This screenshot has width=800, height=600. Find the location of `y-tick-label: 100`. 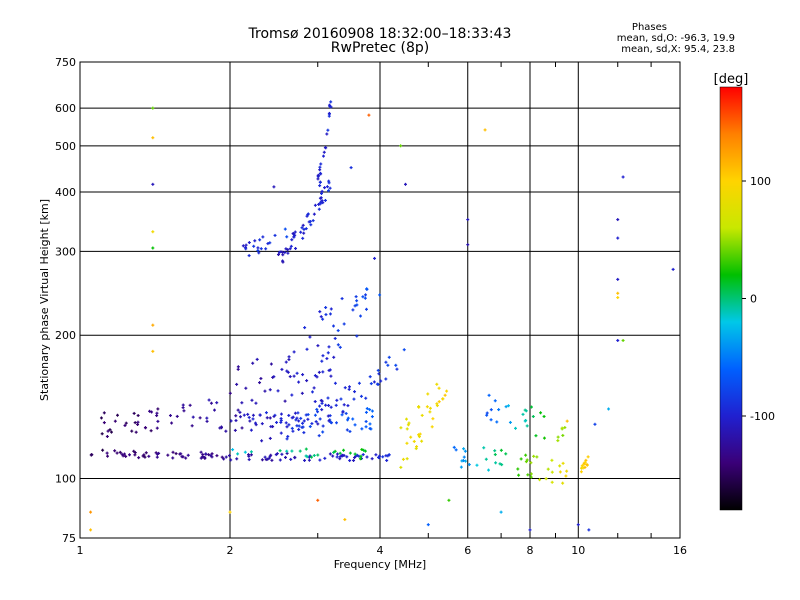

y-tick-label: 100 is located at coordinates (65, 479).